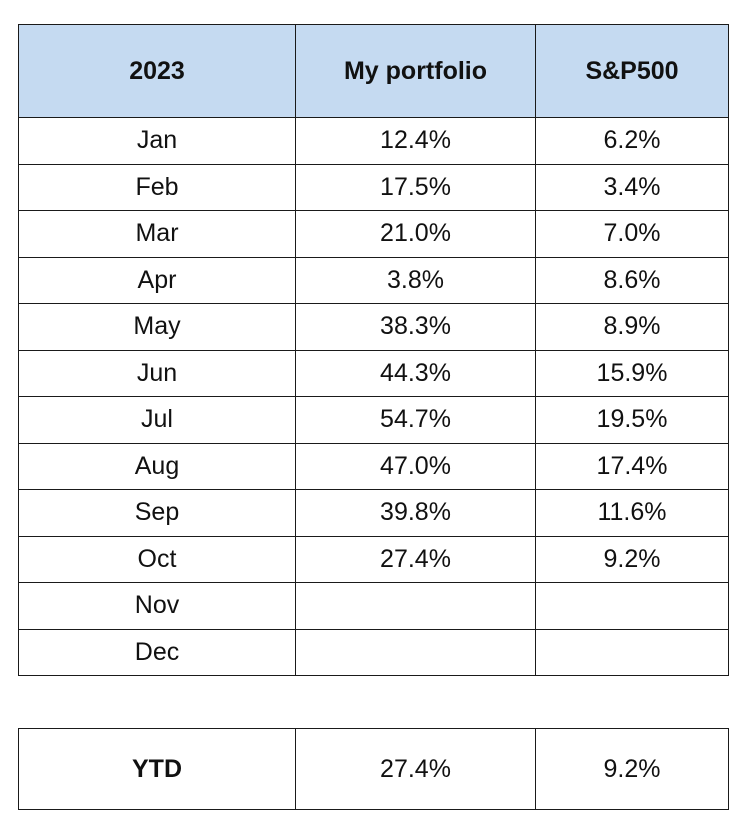 This screenshot has width=750, height=836. Describe the element at coordinates (632, 513) in the screenshot. I see `sp500-return-cell: 11.6%` at that location.